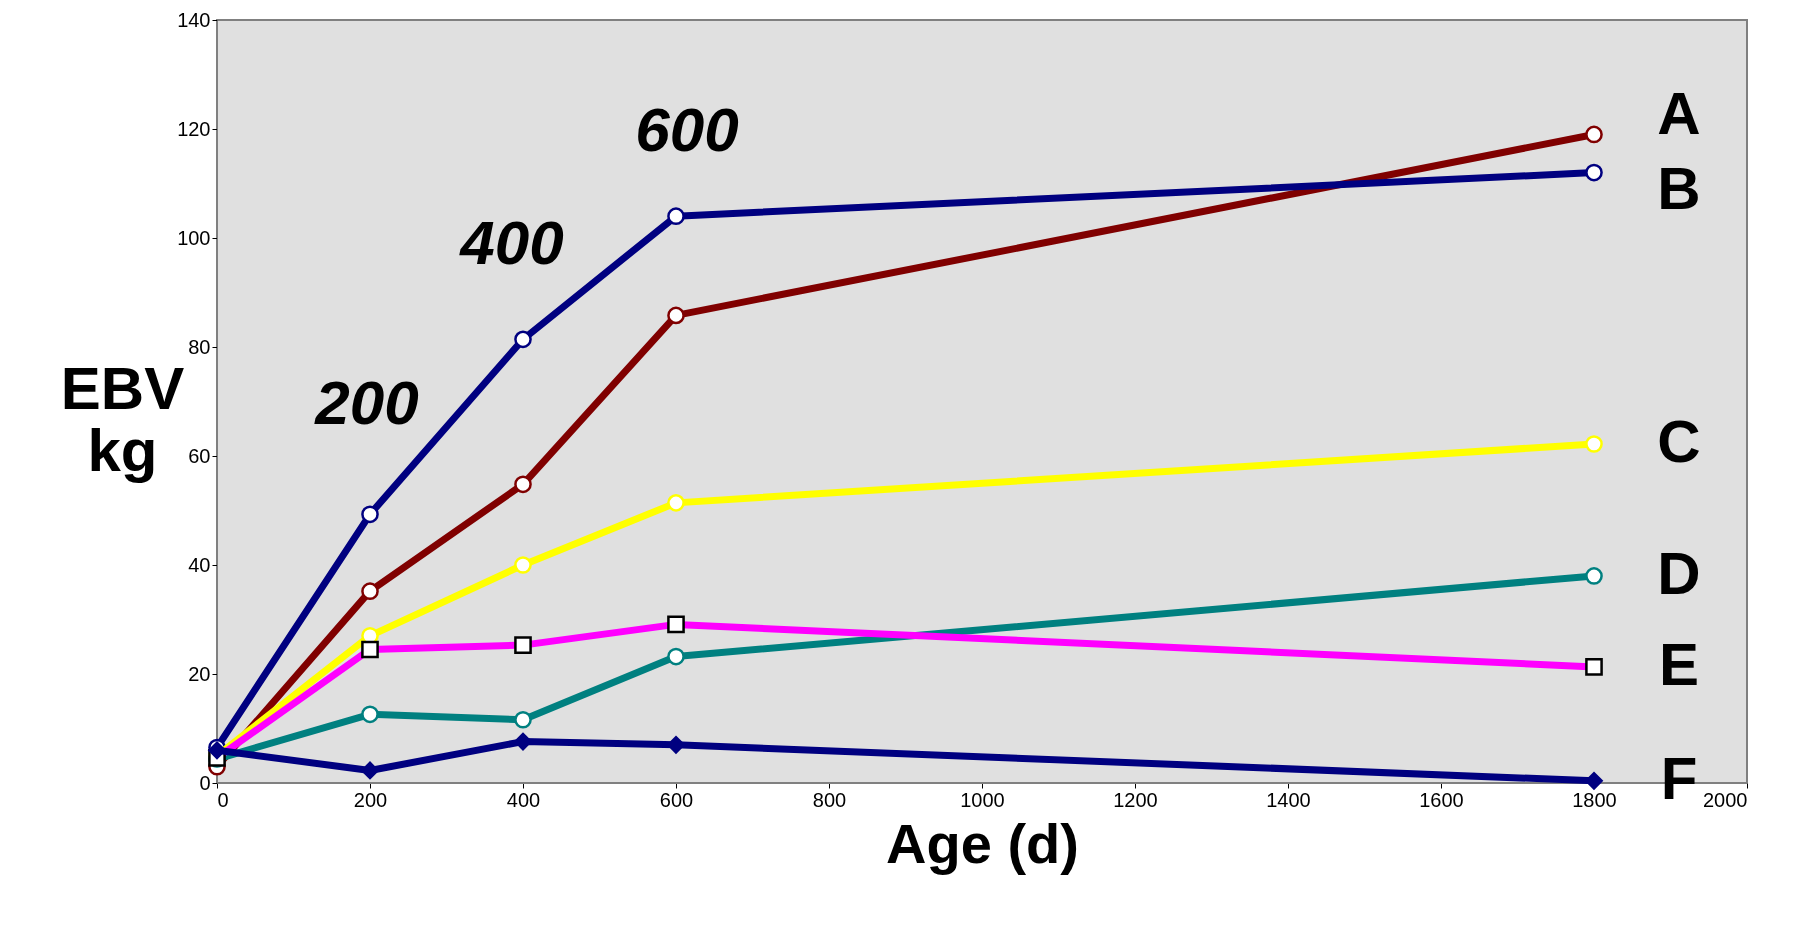  Describe the element at coordinates (199, 455) in the screenshot. I see `y-tick-label: 60` at that location.